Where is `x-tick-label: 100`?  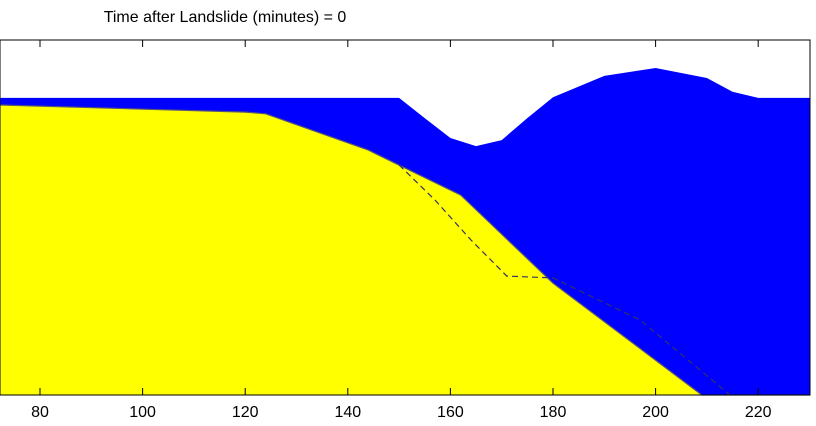 x-tick-label: 100 is located at coordinates (142, 412).